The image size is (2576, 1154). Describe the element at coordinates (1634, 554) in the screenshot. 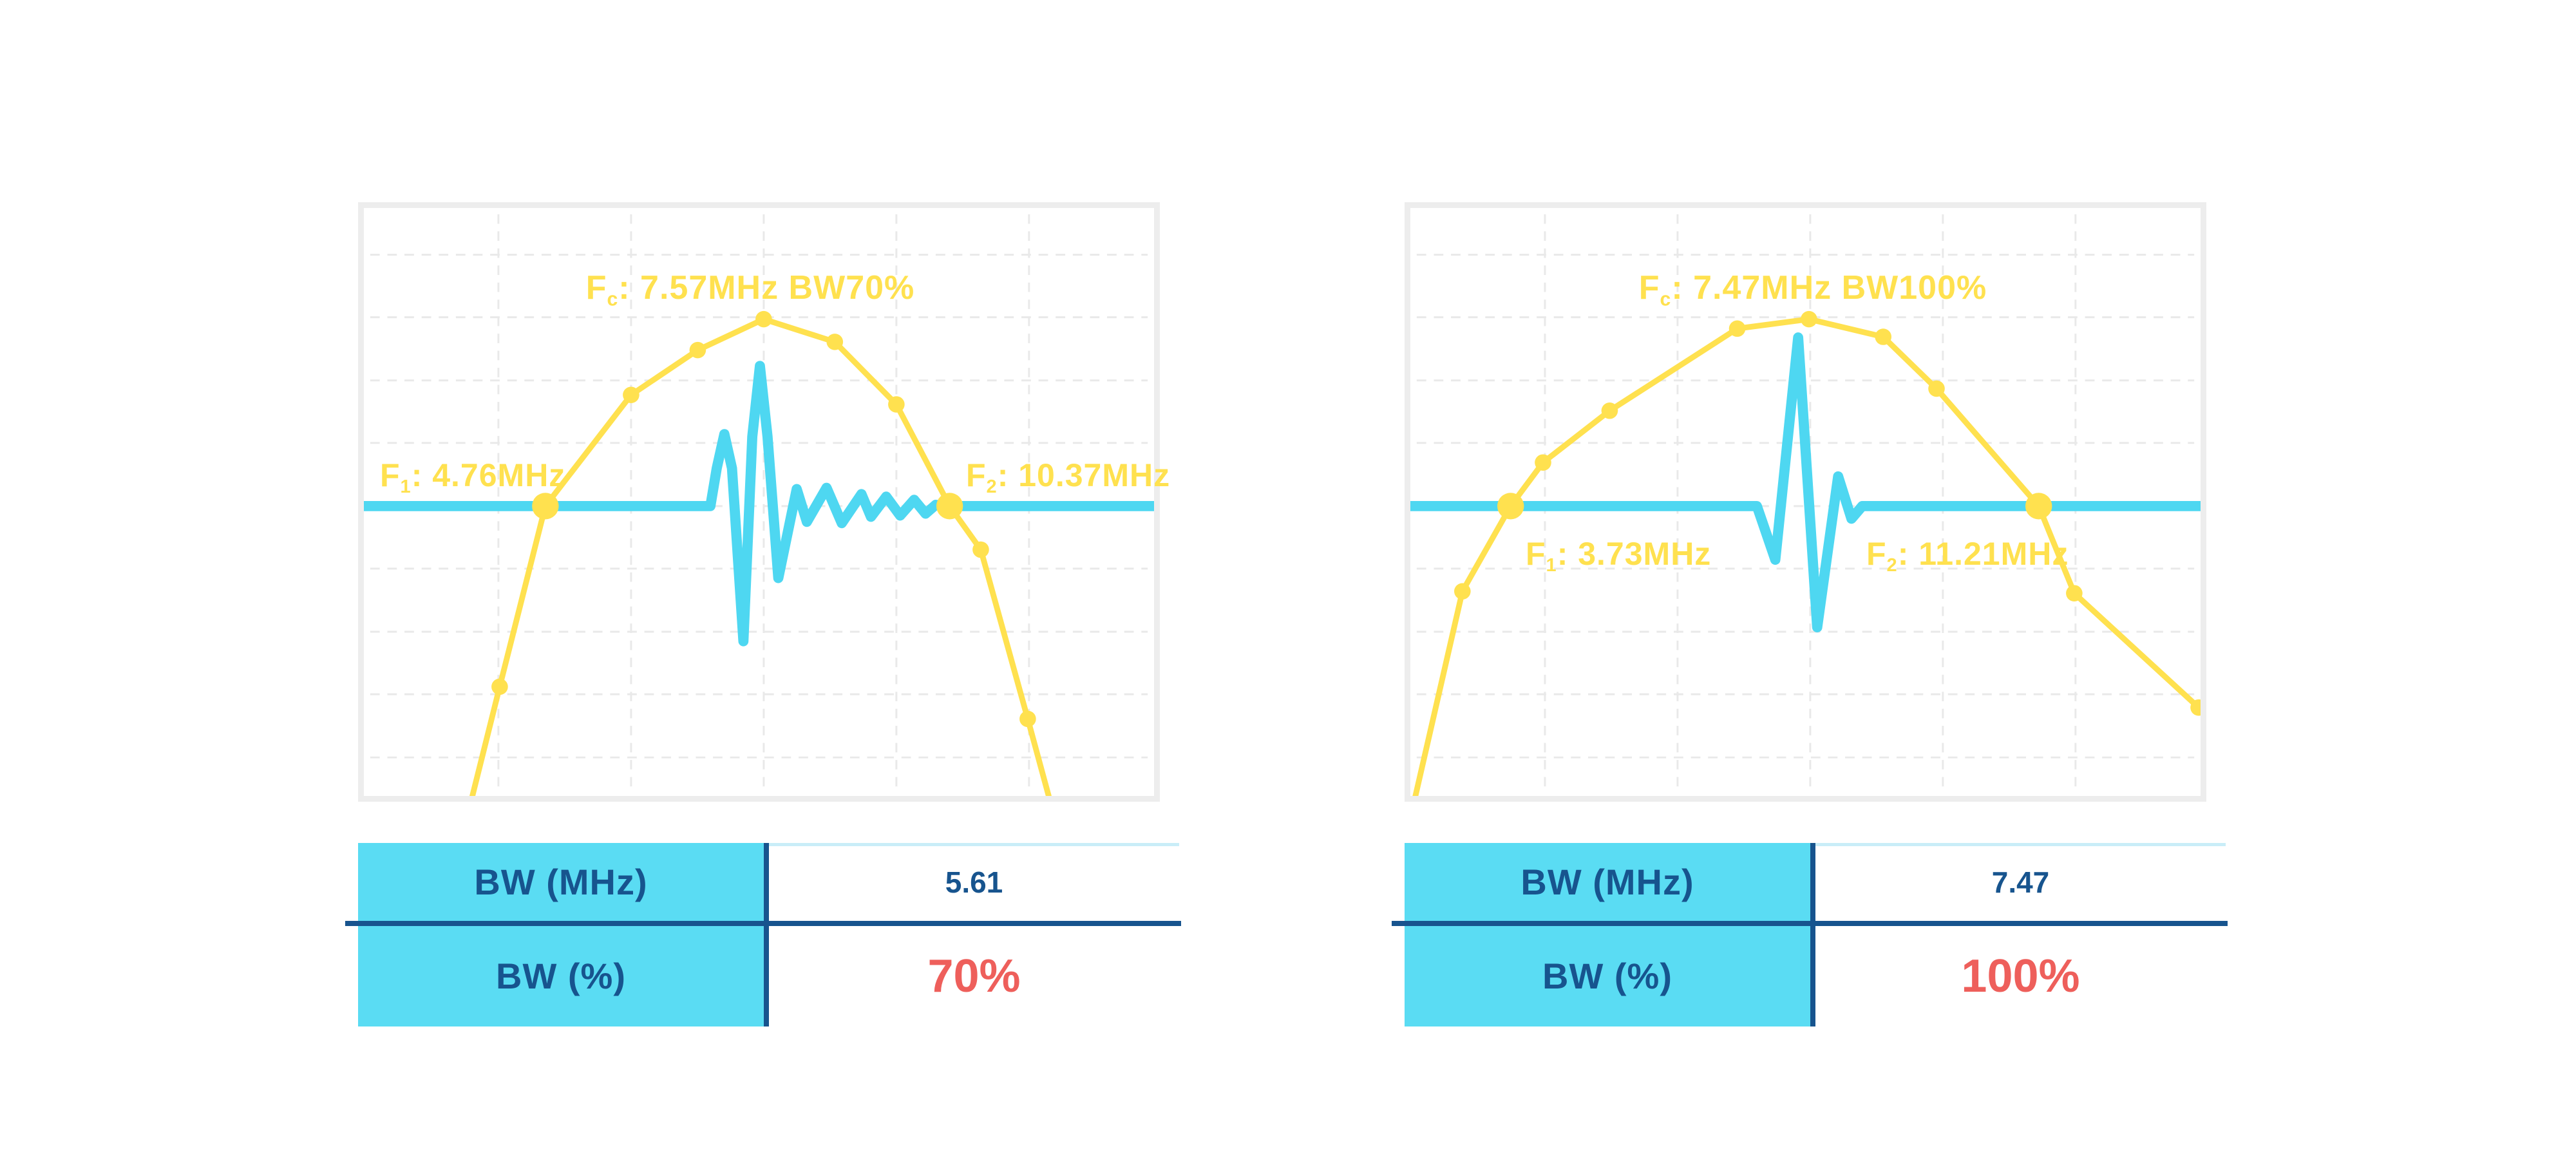

I see `f1-value-text: : 3.73MHz` at that location.